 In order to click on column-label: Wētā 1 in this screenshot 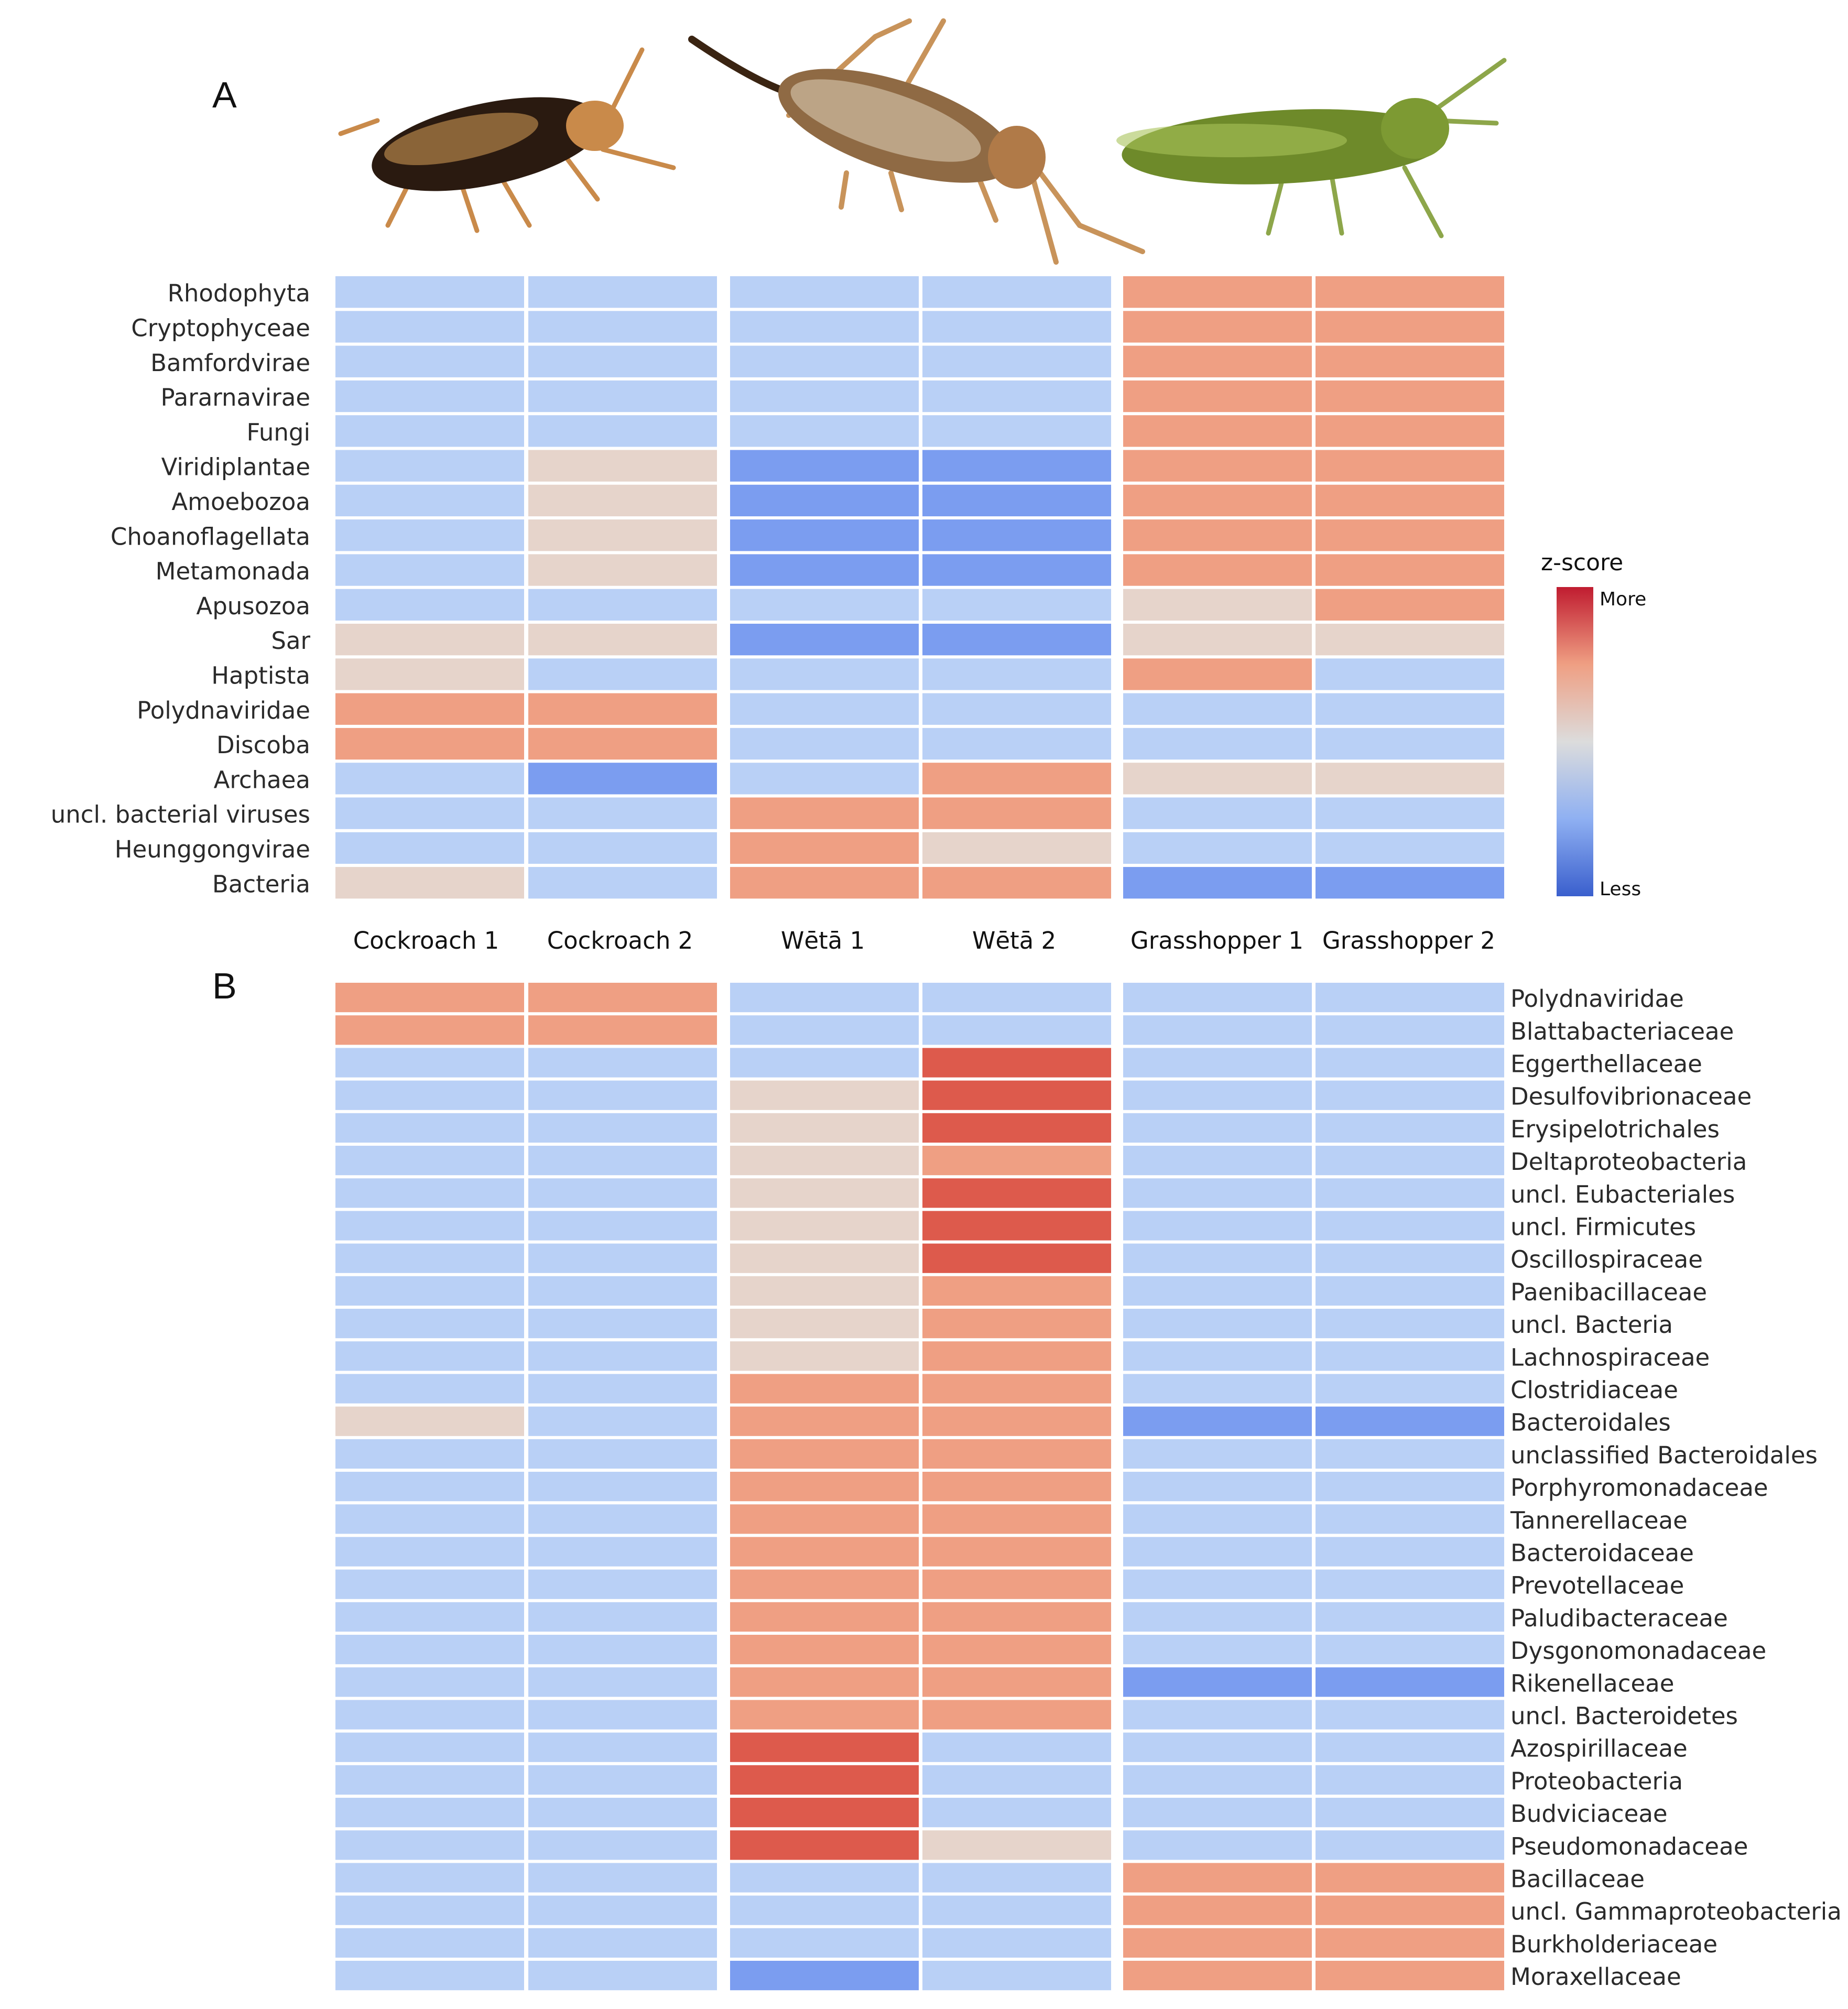, I will do `click(823, 940)`.